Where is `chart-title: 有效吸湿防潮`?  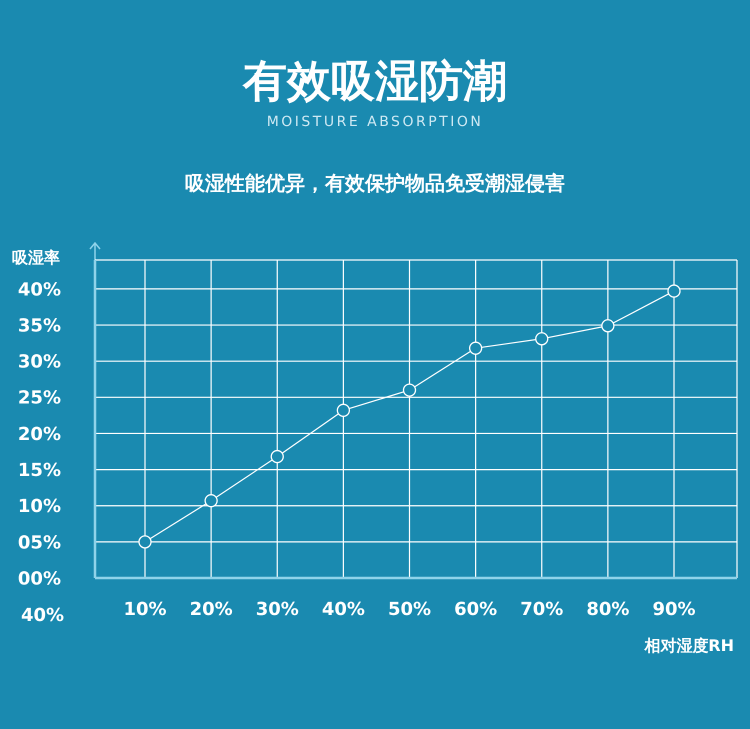
chart-title: 有效吸湿防潮 is located at coordinates (375, 82).